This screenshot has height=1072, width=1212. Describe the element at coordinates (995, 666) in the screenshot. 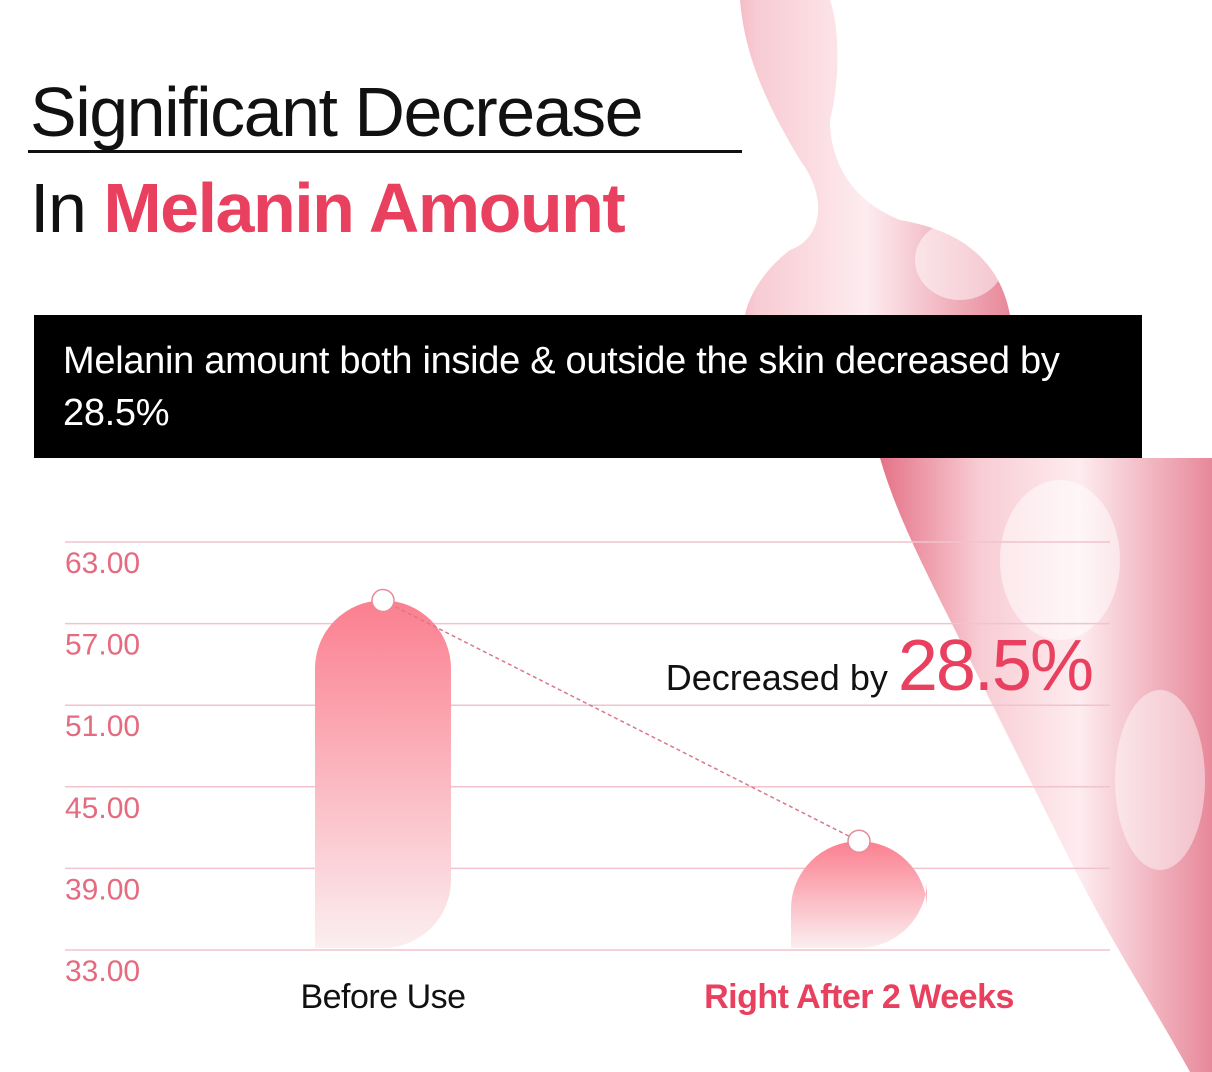

I see `annotation-value: 28.5%` at that location.